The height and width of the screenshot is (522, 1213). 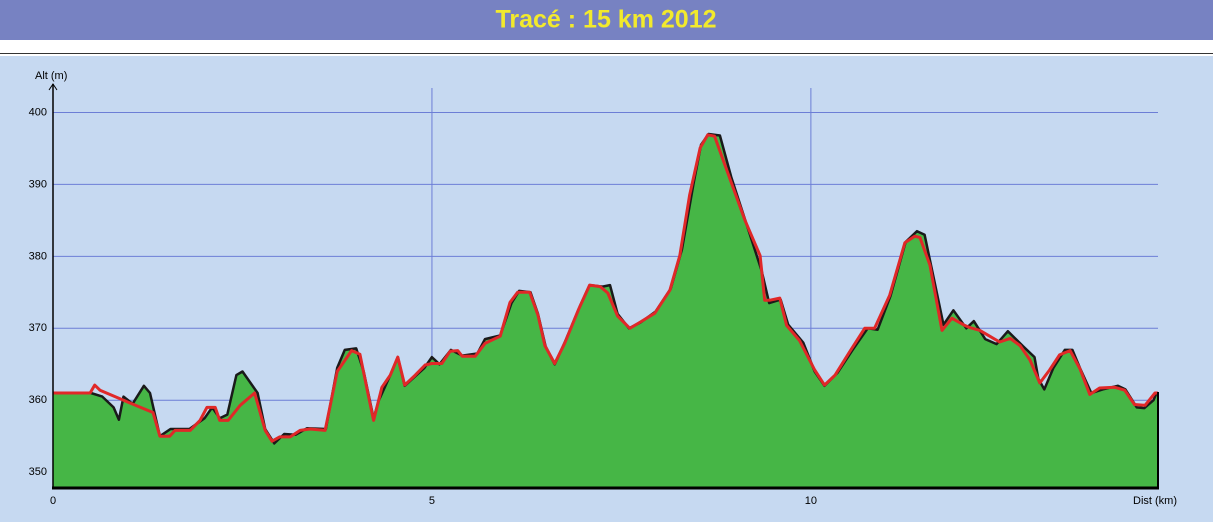 What do you see at coordinates (811, 501) in the screenshot?
I see `x-tick-label: 10` at bounding box center [811, 501].